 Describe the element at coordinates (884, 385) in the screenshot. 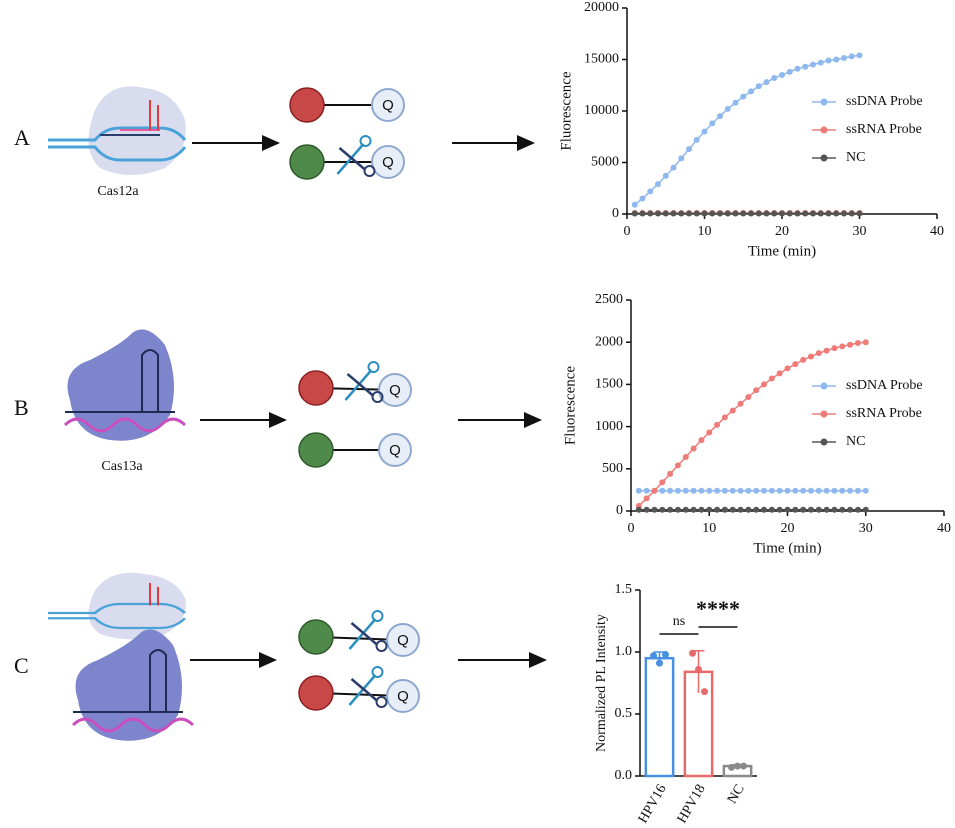

I see `legend-label: ssDNA Probe` at that location.